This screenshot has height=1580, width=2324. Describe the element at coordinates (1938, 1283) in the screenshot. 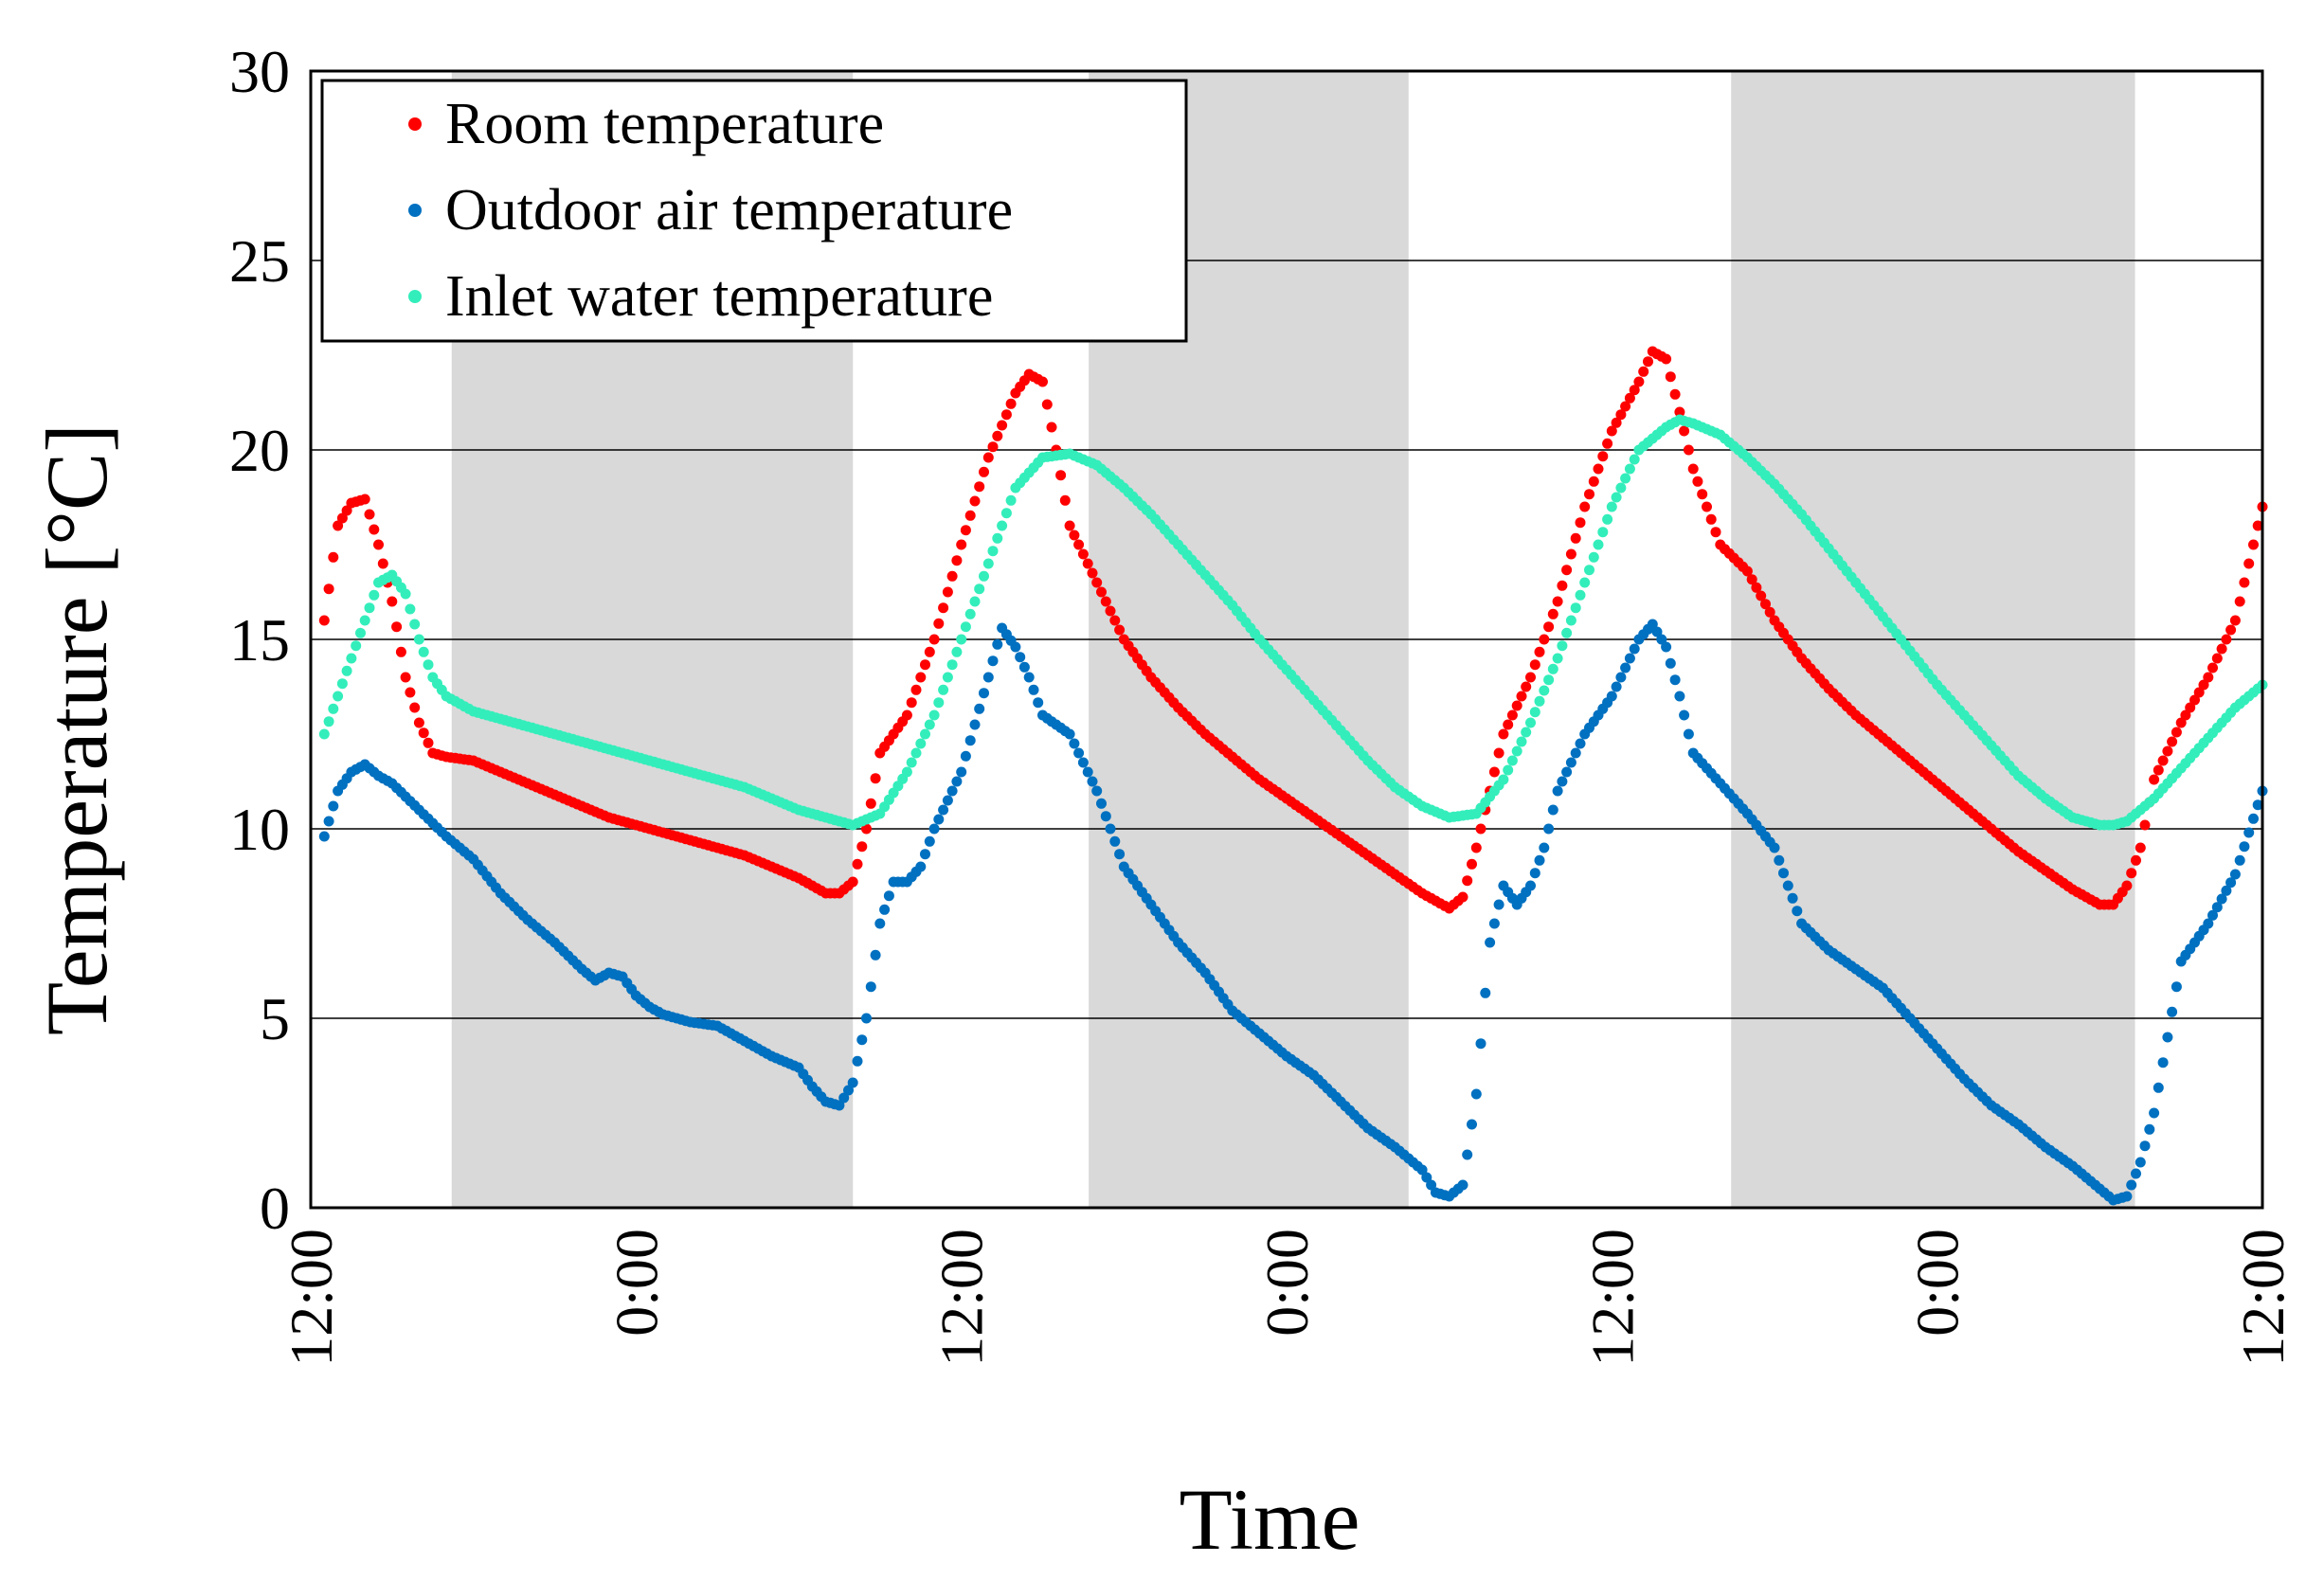

I see `x-tick-label-5: 0:00` at that location.